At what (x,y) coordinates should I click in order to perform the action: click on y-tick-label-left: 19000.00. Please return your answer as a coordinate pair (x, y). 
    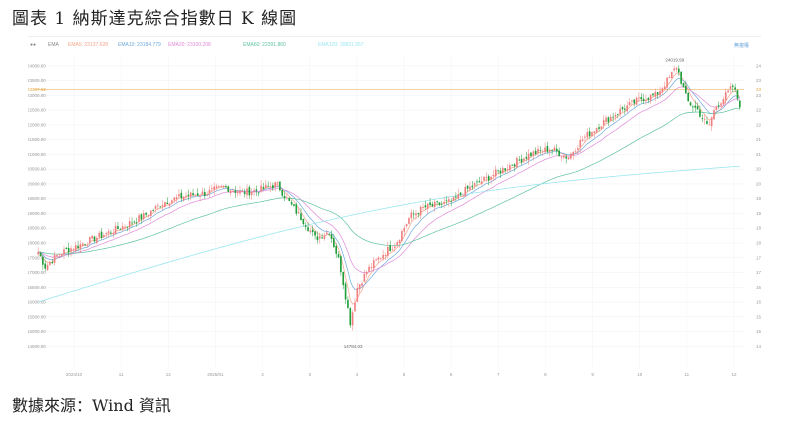
    Looking at the image, I should click on (37, 213).